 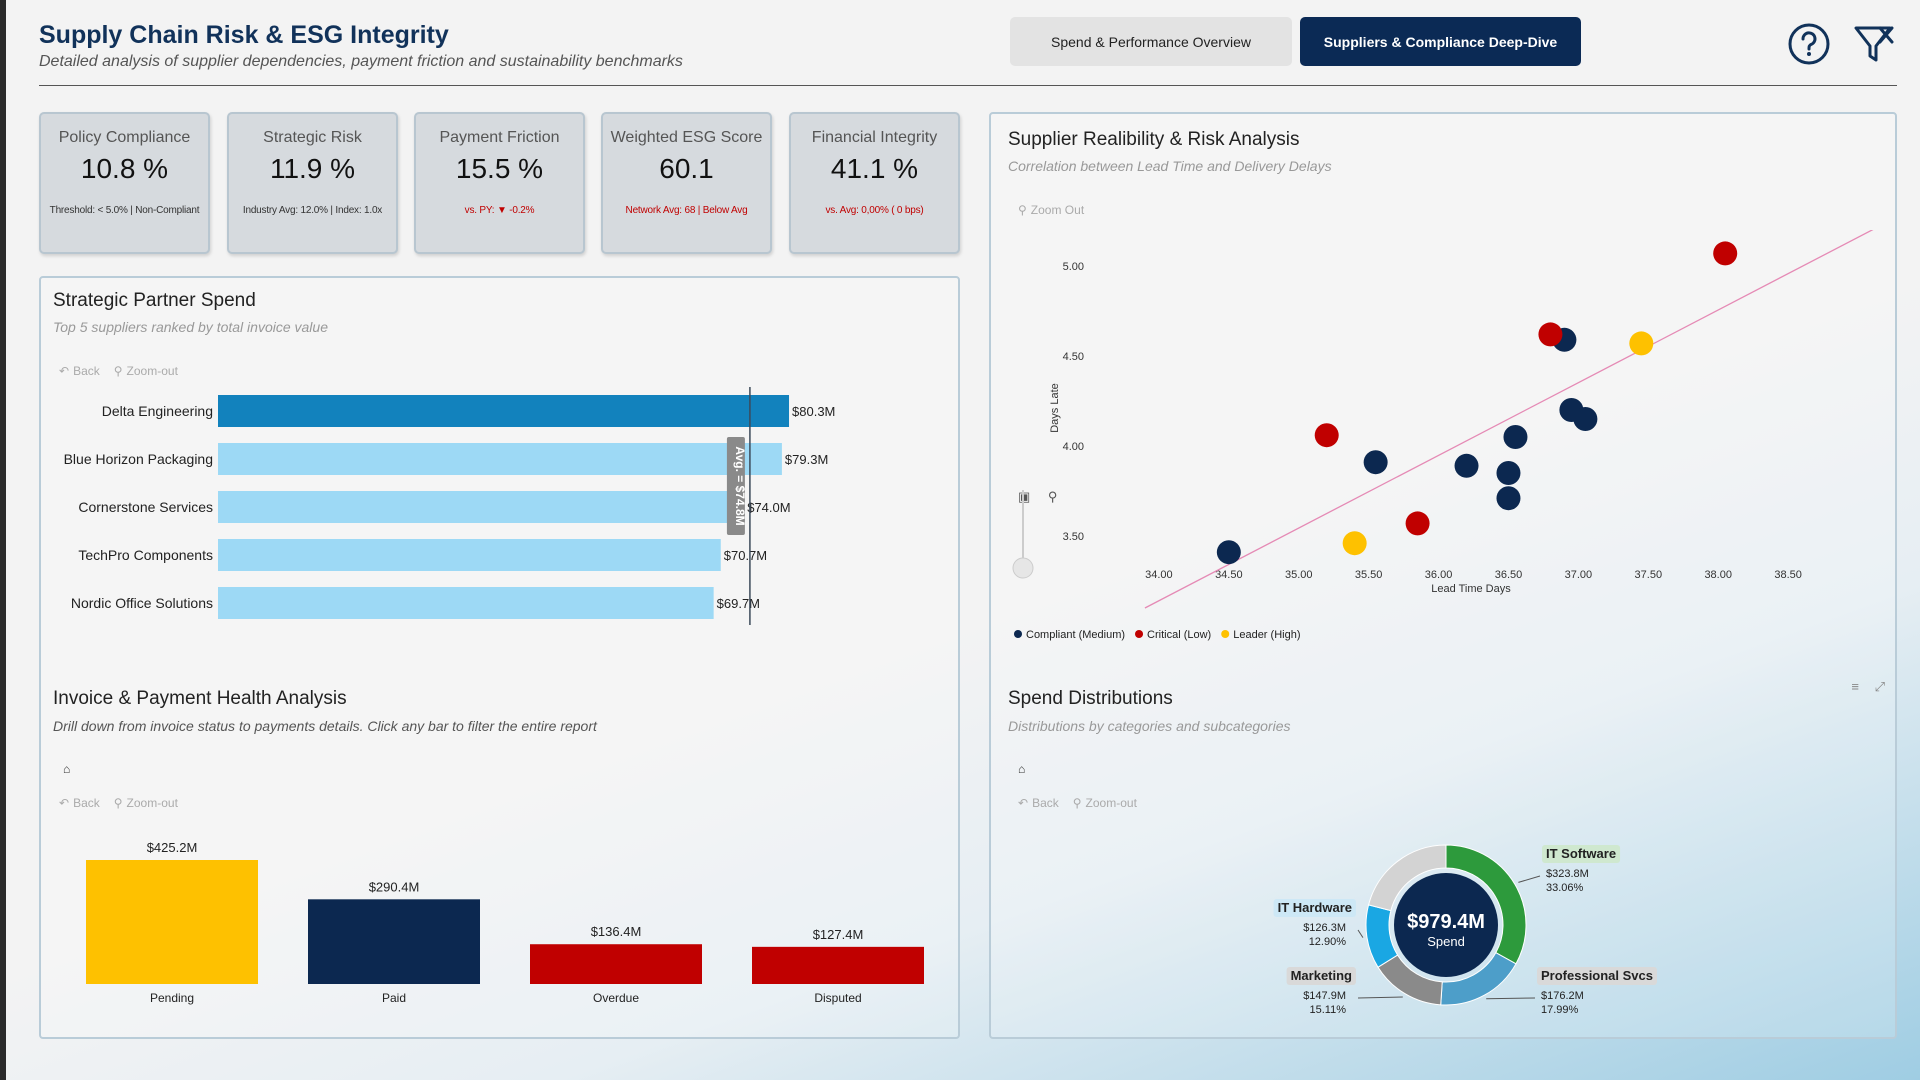 I want to click on bar-data-label: $290.4M, so click(x=394, y=886).